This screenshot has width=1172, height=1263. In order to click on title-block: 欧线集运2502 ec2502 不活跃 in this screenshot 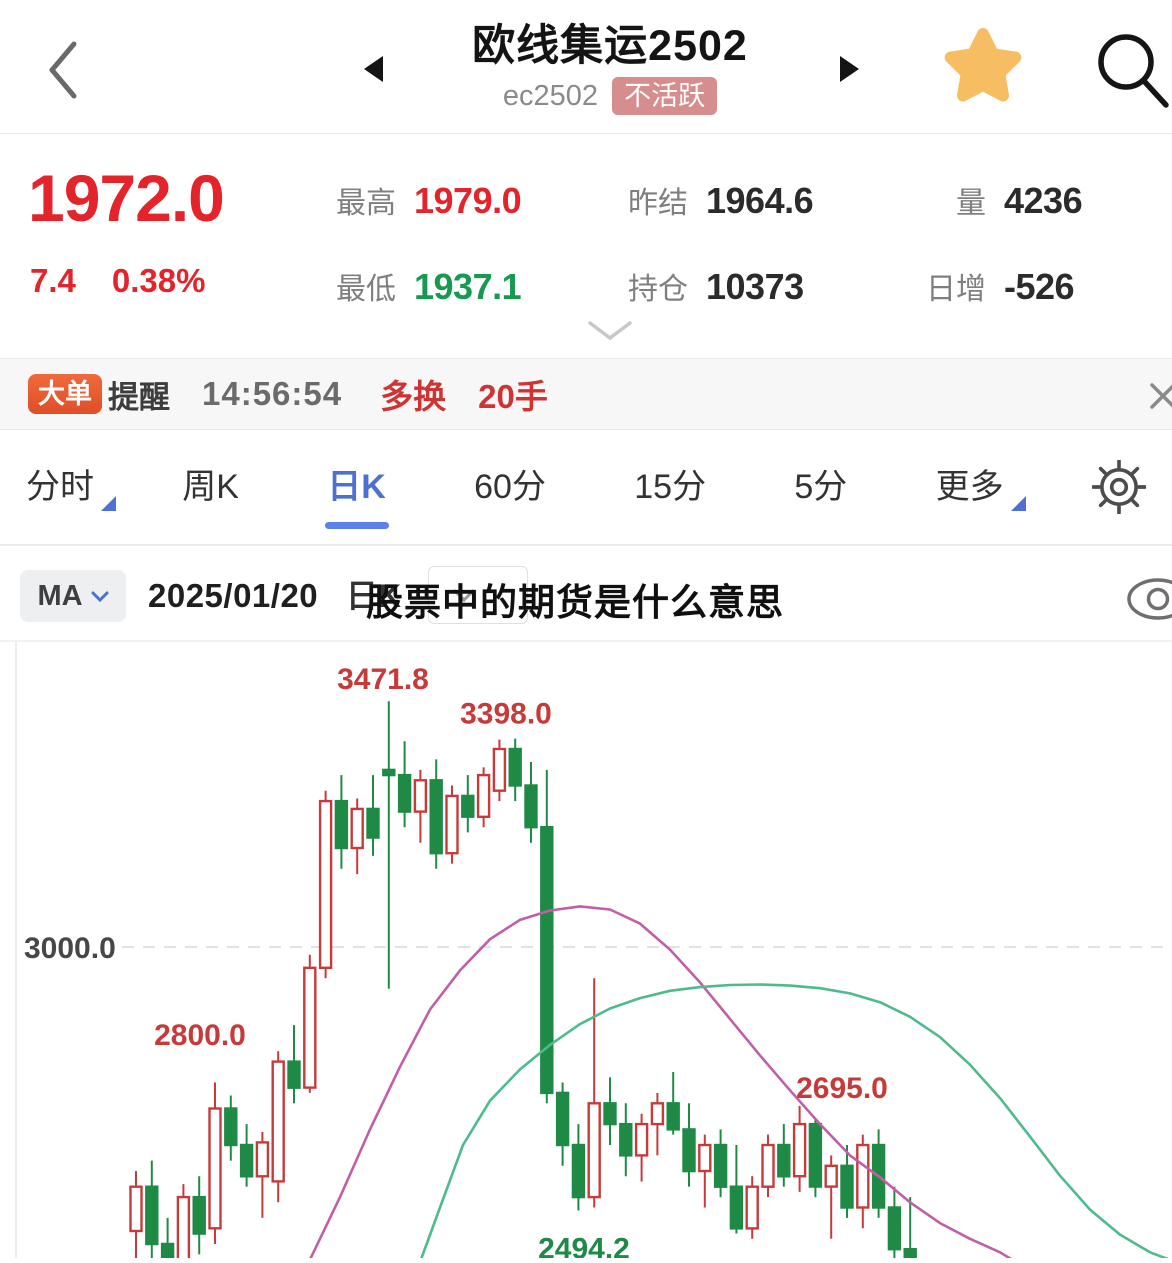, I will do `click(610, 68)`.